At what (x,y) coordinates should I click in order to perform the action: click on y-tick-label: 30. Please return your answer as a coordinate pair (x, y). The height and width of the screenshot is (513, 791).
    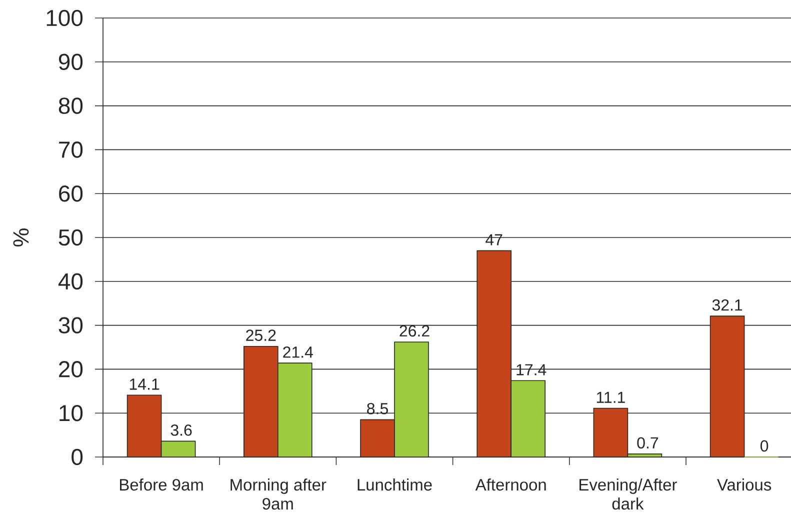
    Looking at the image, I should click on (70, 325).